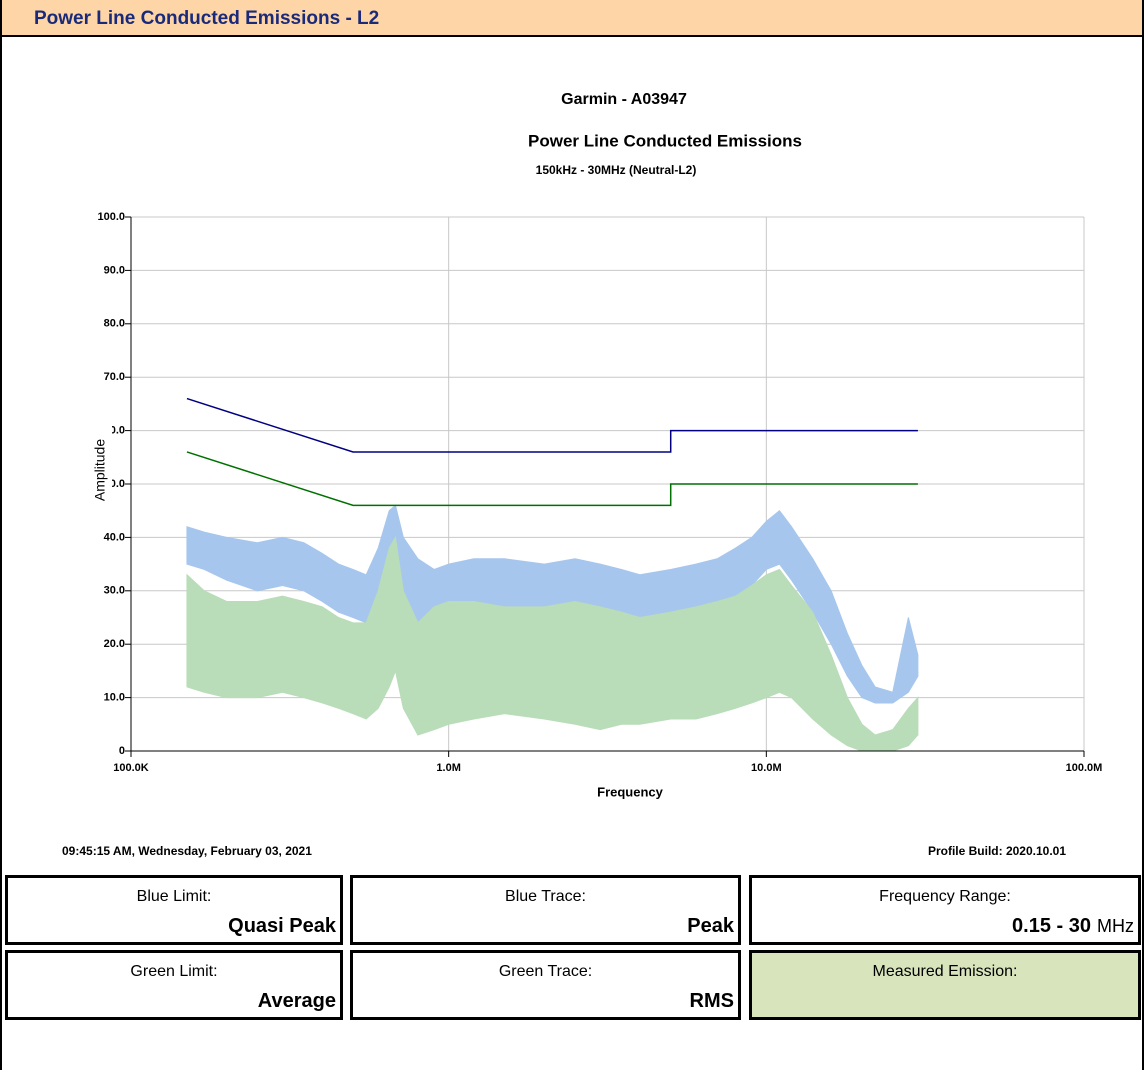 Image resolution: width=1144 pixels, height=1070 pixels. Describe the element at coordinates (114, 698) in the screenshot. I see `y-tick-label: 10.0` at that location.